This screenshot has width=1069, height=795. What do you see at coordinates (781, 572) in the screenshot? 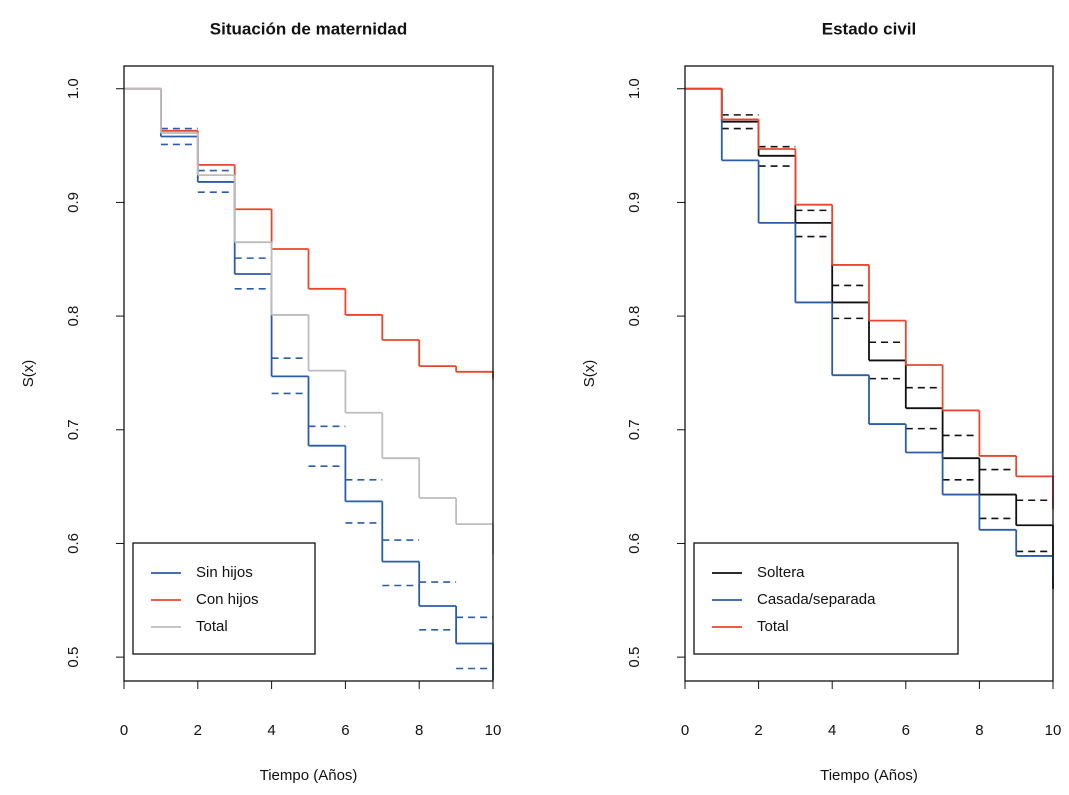
I see `legend-label: Soltera` at bounding box center [781, 572].